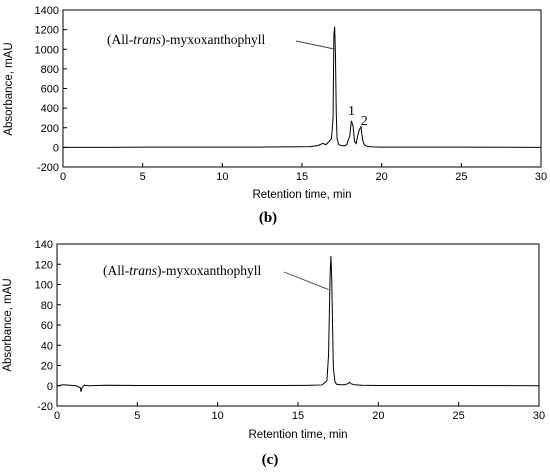 The width and height of the screenshot is (550, 472). What do you see at coordinates (222, 177) in the screenshot?
I see `chart-b-x-tick-label: 10` at bounding box center [222, 177].